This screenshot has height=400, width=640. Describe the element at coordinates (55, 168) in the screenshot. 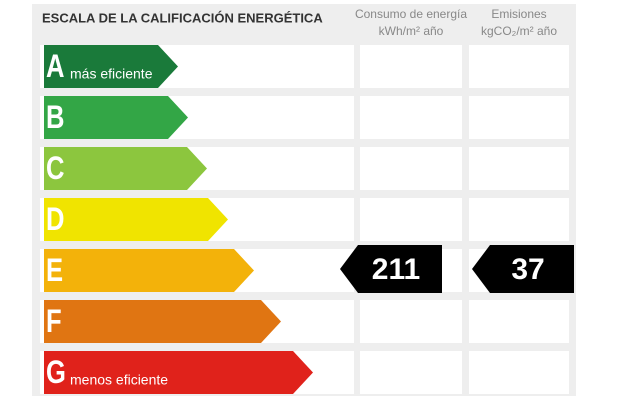

I see `rating-letter: C` at that location.